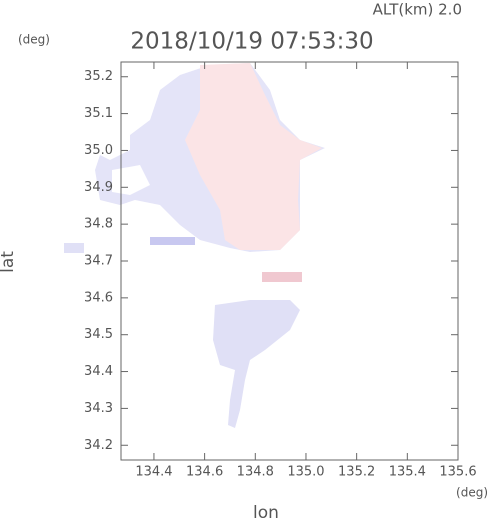 The height and width of the screenshot is (525, 491). I want to click on x-tick-label: 135.0, so click(305, 472).